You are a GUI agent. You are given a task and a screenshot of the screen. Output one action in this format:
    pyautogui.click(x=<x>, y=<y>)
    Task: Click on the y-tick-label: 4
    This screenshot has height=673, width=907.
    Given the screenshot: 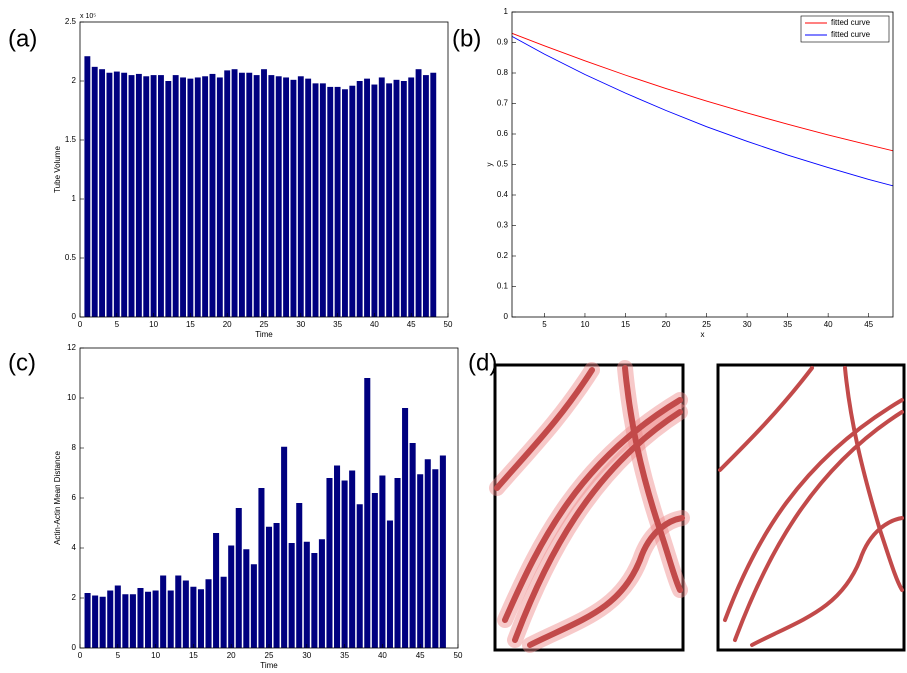 What is the action you would take?
    pyautogui.click(x=74, y=547)
    